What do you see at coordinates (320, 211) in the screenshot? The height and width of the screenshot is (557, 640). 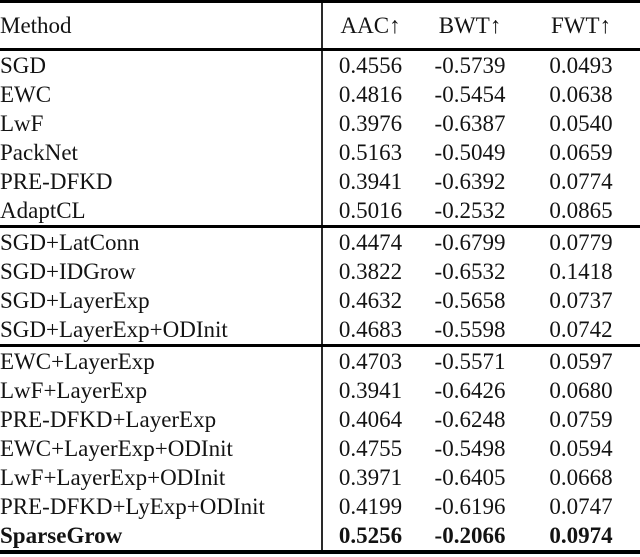 I see `table-row: AdaptCL 0.5016 -0.2532 0.0865` at bounding box center [320, 211].